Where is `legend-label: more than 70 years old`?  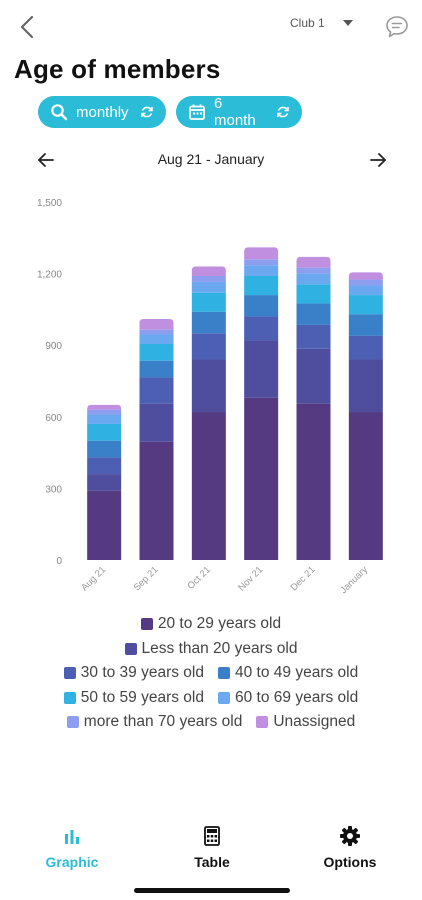 legend-label: more than 70 years old is located at coordinates (163, 722).